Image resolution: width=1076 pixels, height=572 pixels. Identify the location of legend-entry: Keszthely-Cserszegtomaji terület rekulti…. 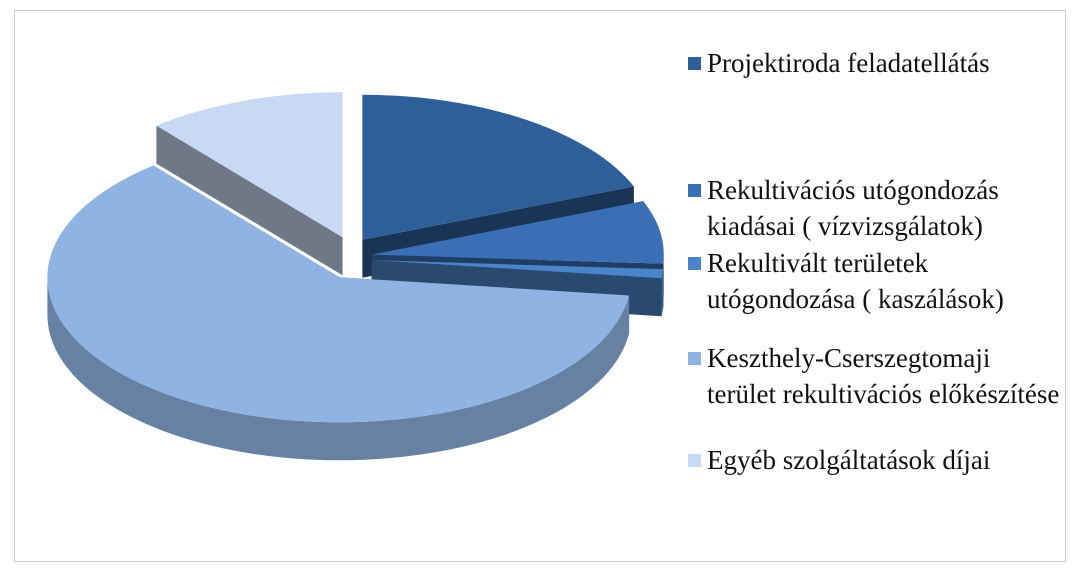
(874, 376).